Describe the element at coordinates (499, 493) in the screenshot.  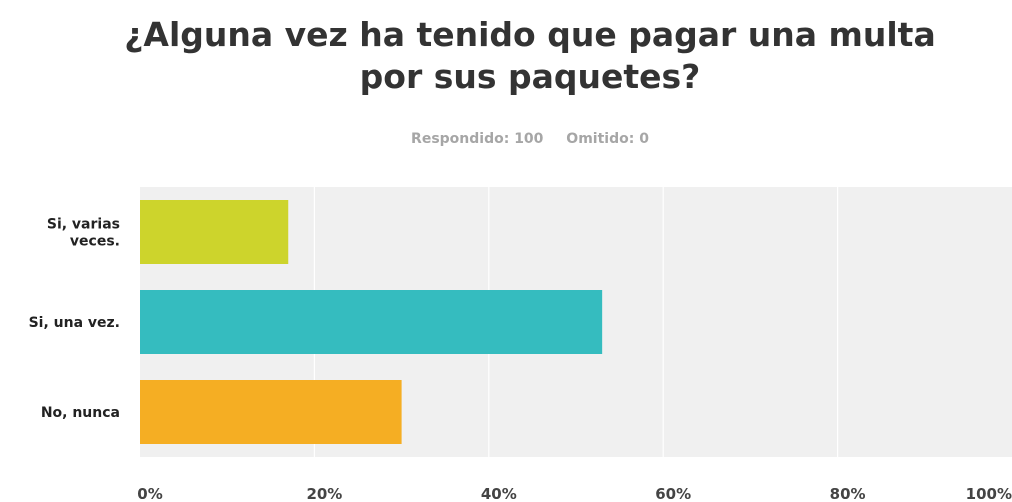
I see `x-tick-label: 40%` at that location.